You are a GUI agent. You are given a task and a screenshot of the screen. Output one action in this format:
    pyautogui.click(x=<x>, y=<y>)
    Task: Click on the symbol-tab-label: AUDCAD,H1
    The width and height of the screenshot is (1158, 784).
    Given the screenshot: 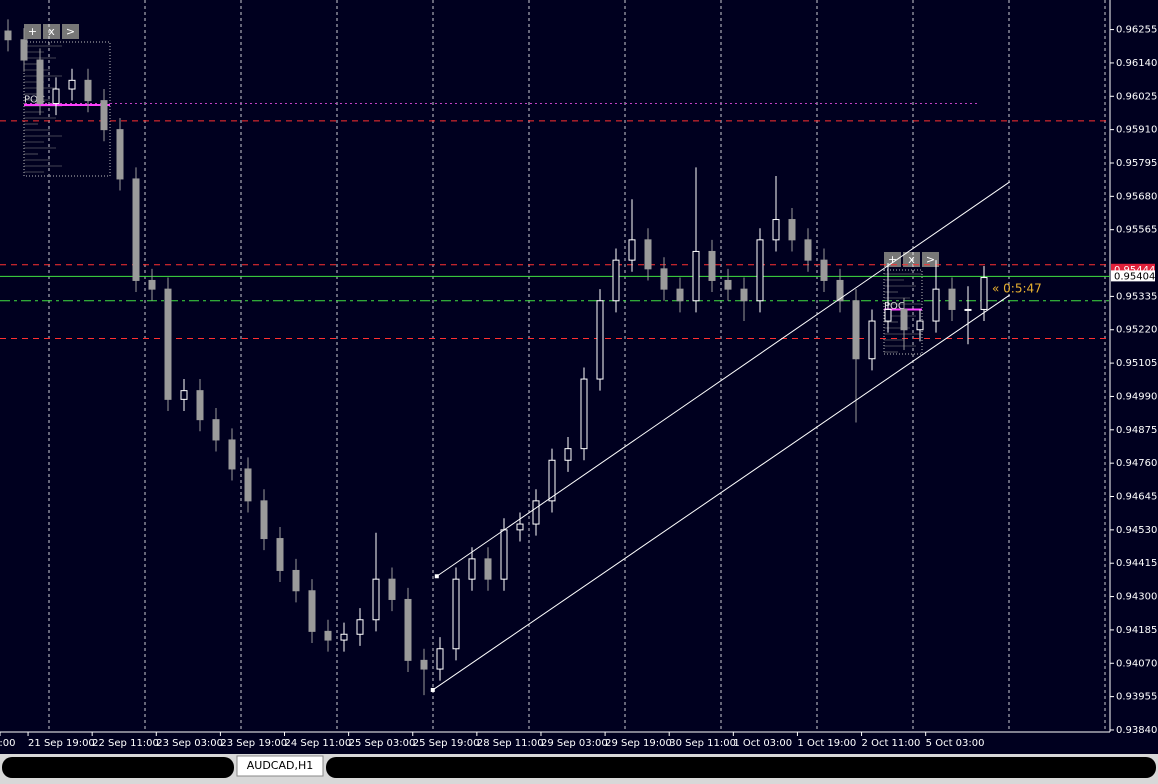 What is the action you would take?
    pyautogui.click(x=280, y=765)
    